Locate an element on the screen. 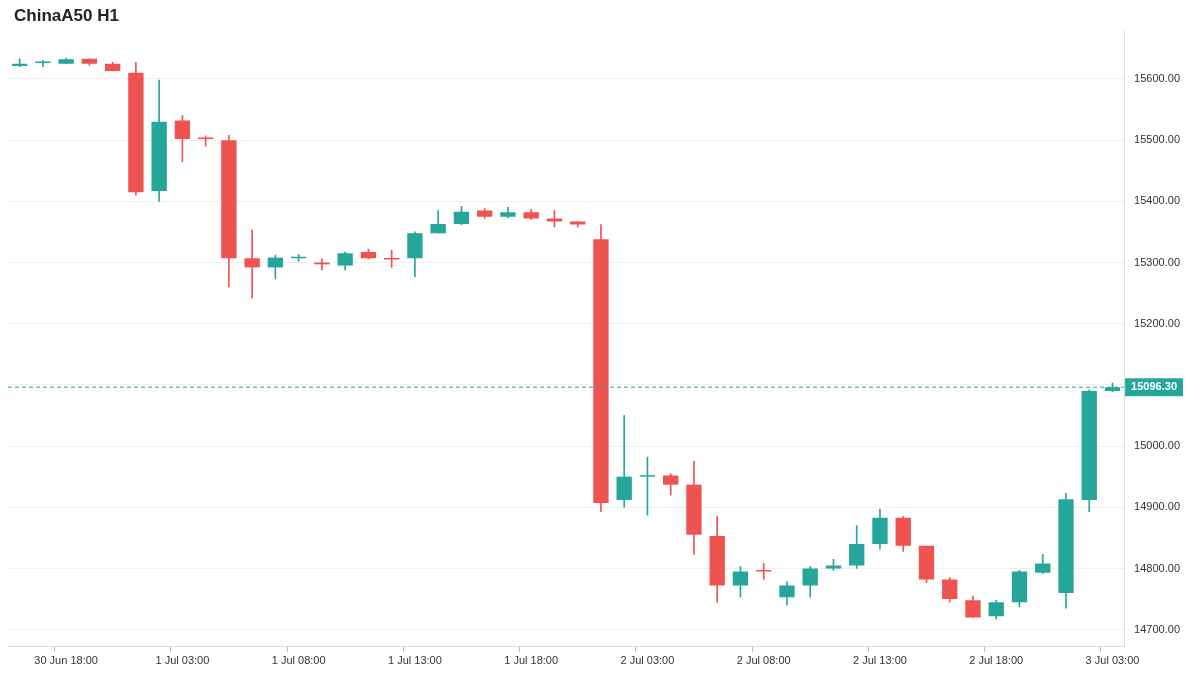 The image size is (1200, 675). y-tick-label: 14700.00 is located at coordinates (1157, 628).